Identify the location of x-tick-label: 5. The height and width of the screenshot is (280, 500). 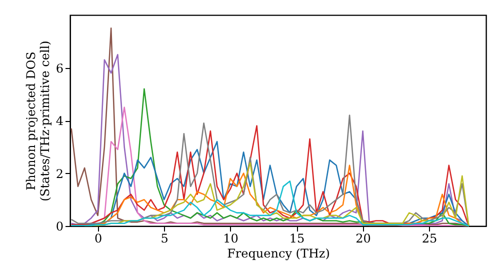
(164, 239).